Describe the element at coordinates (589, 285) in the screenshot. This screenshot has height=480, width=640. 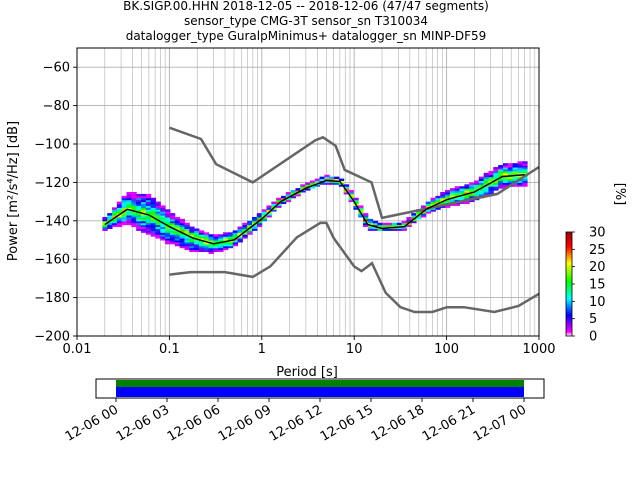
I see `colorbar-ticks: 0 5 10 15 20 25 30` at that location.